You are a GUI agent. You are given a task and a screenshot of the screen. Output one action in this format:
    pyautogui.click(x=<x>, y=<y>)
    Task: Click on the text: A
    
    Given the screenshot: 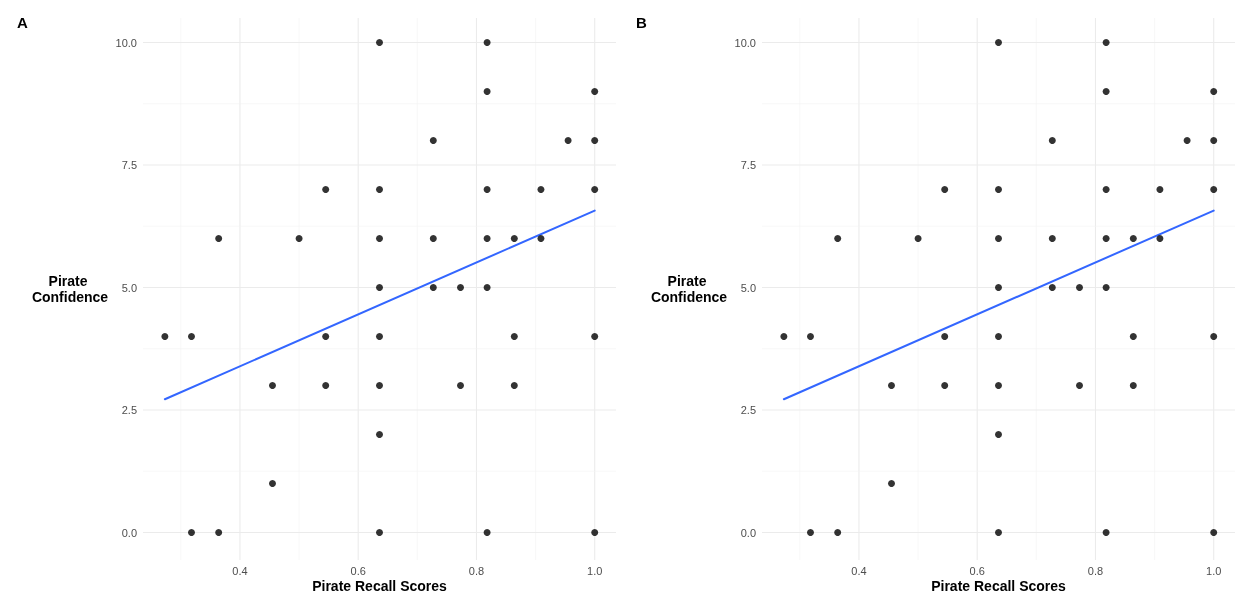 What is the action you would take?
    pyautogui.click(x=22, y=22)
    